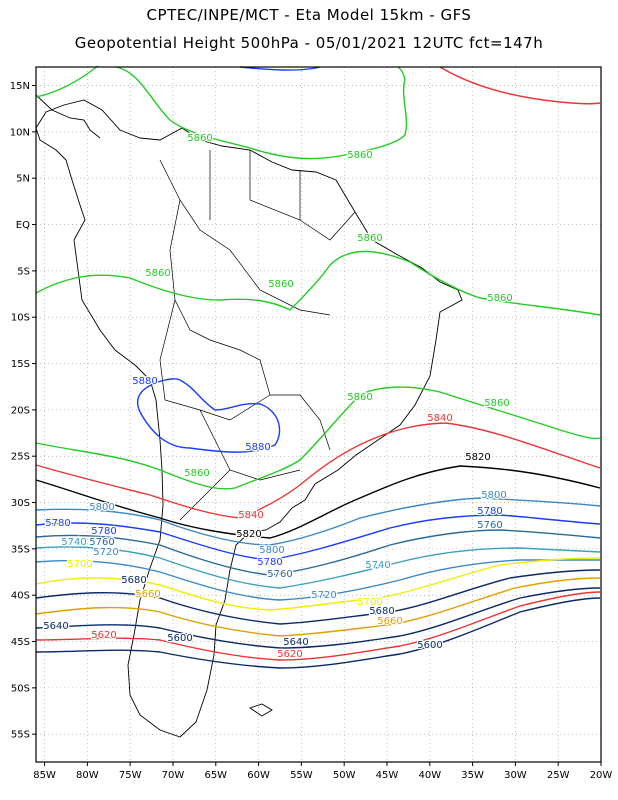 The width and height of the screenshot is (618, 800). What do you see at coordinates (20, 318) in the screenshot?
I see `y-tick-label: 10S` at bounding box center [20, 318].